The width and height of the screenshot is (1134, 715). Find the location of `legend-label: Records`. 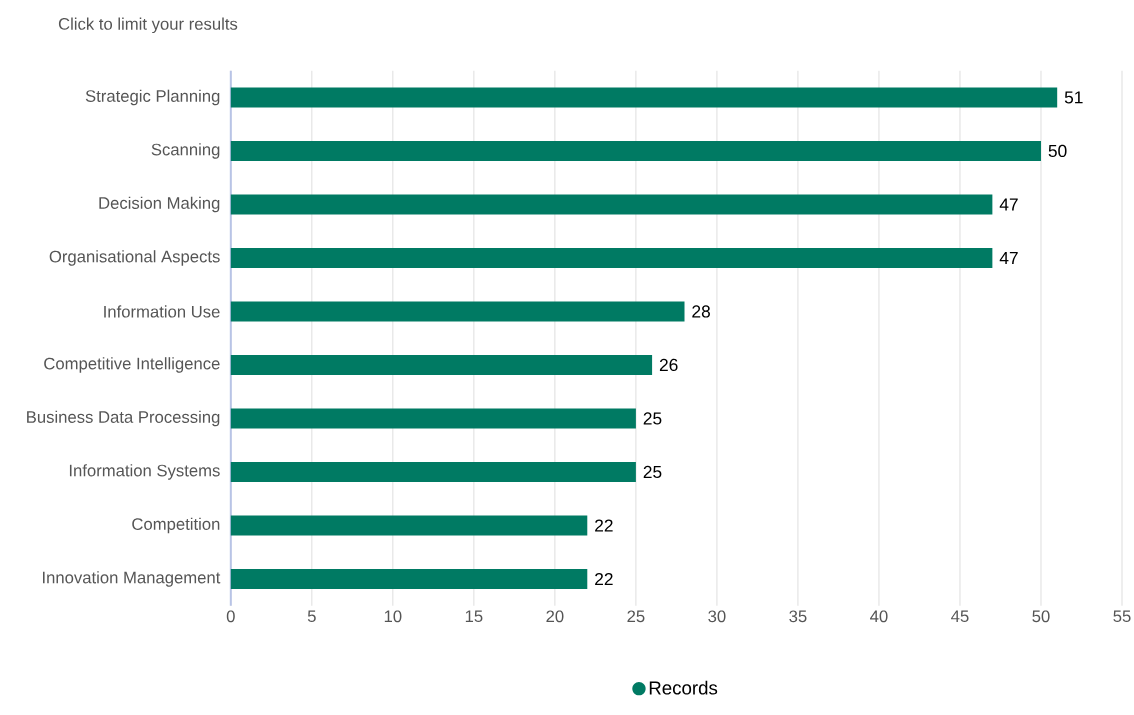

legend-label: Records is located at coordinates (683, 687).